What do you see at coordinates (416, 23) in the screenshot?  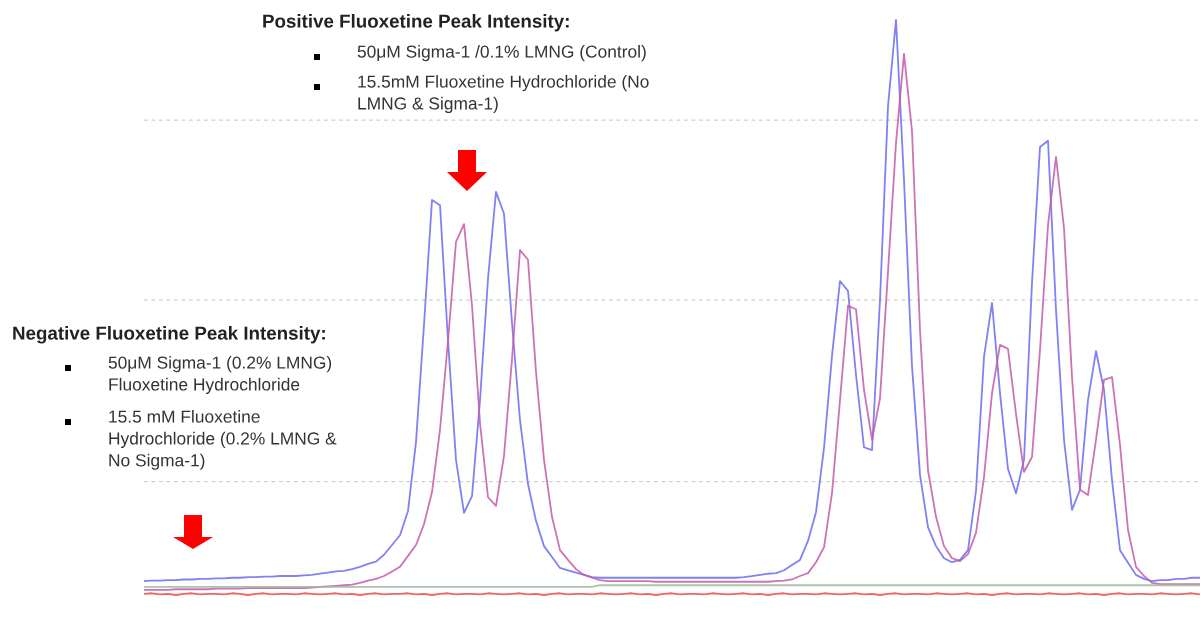 I see `annotation: Positive Fluoxetine Peak Intensity:` at bounding box center [416, 23].